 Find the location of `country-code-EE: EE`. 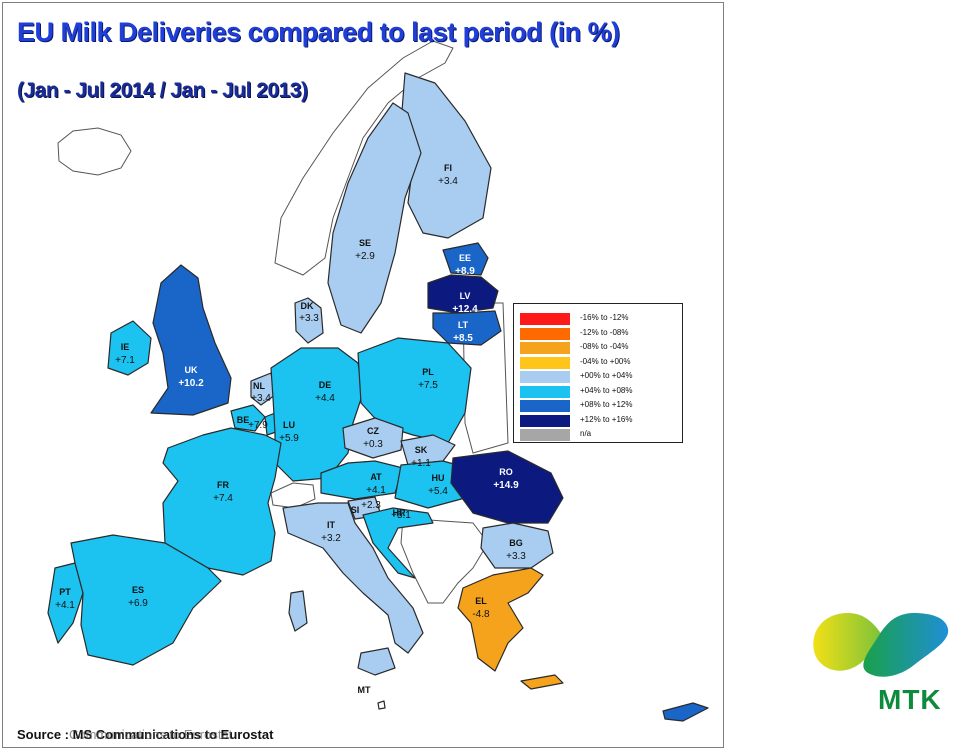

country-code-EE: EE is located at coordinates (465, 258).